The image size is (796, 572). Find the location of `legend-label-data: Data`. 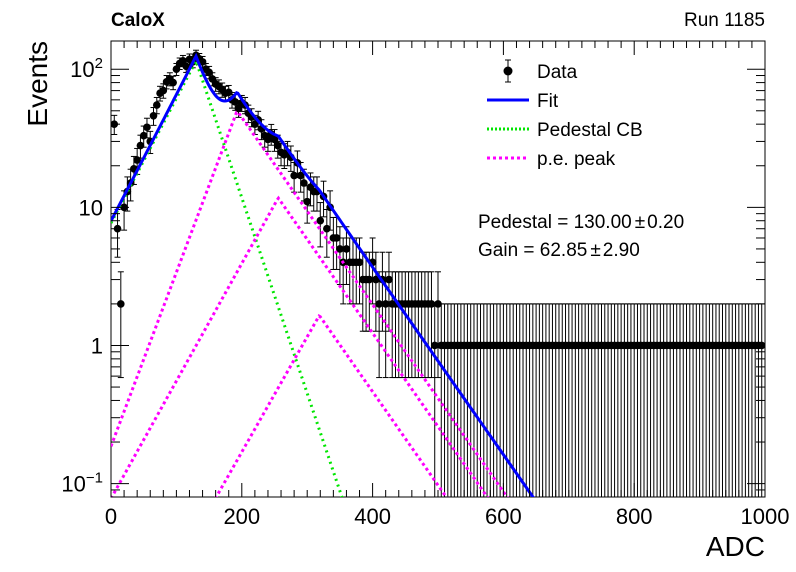

legend-label-data: Data is located at coordinates (557, 72).